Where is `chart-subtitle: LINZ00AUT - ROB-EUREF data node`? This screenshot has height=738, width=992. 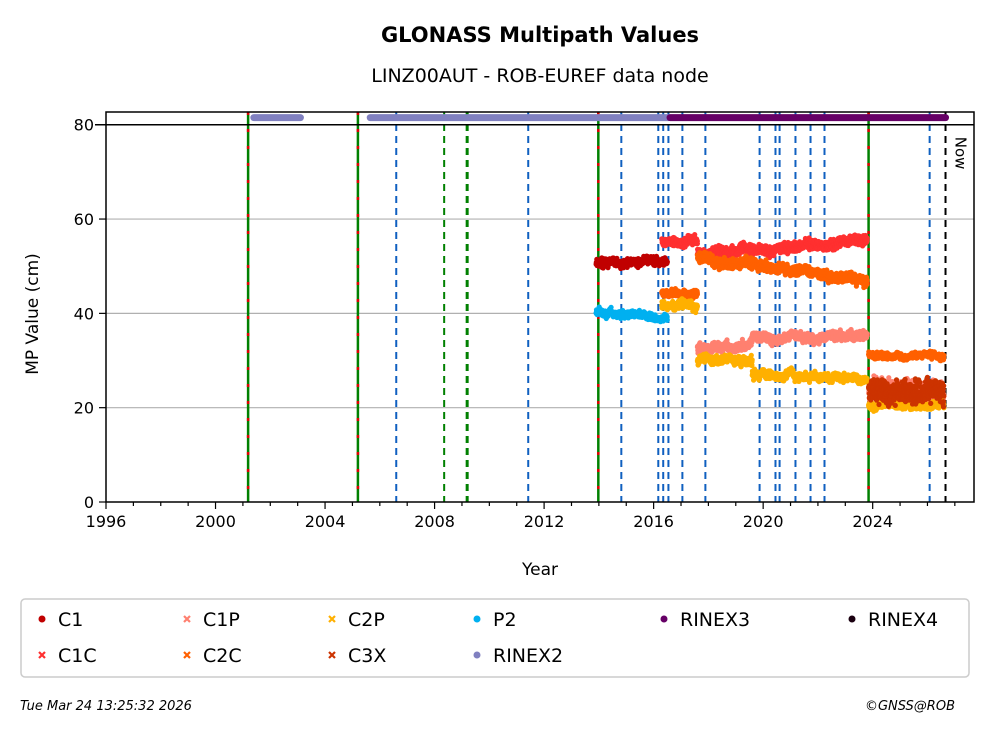
chart-subtitle: LINZ00AUT - ROB-EUREF data node is located at coordinates (539, 76).